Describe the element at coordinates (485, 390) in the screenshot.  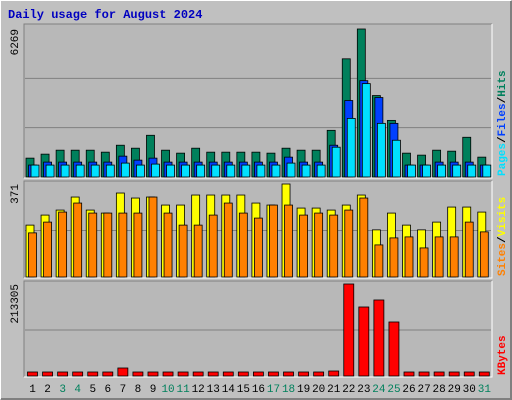
I see `x-tick-label: 31` at that location.